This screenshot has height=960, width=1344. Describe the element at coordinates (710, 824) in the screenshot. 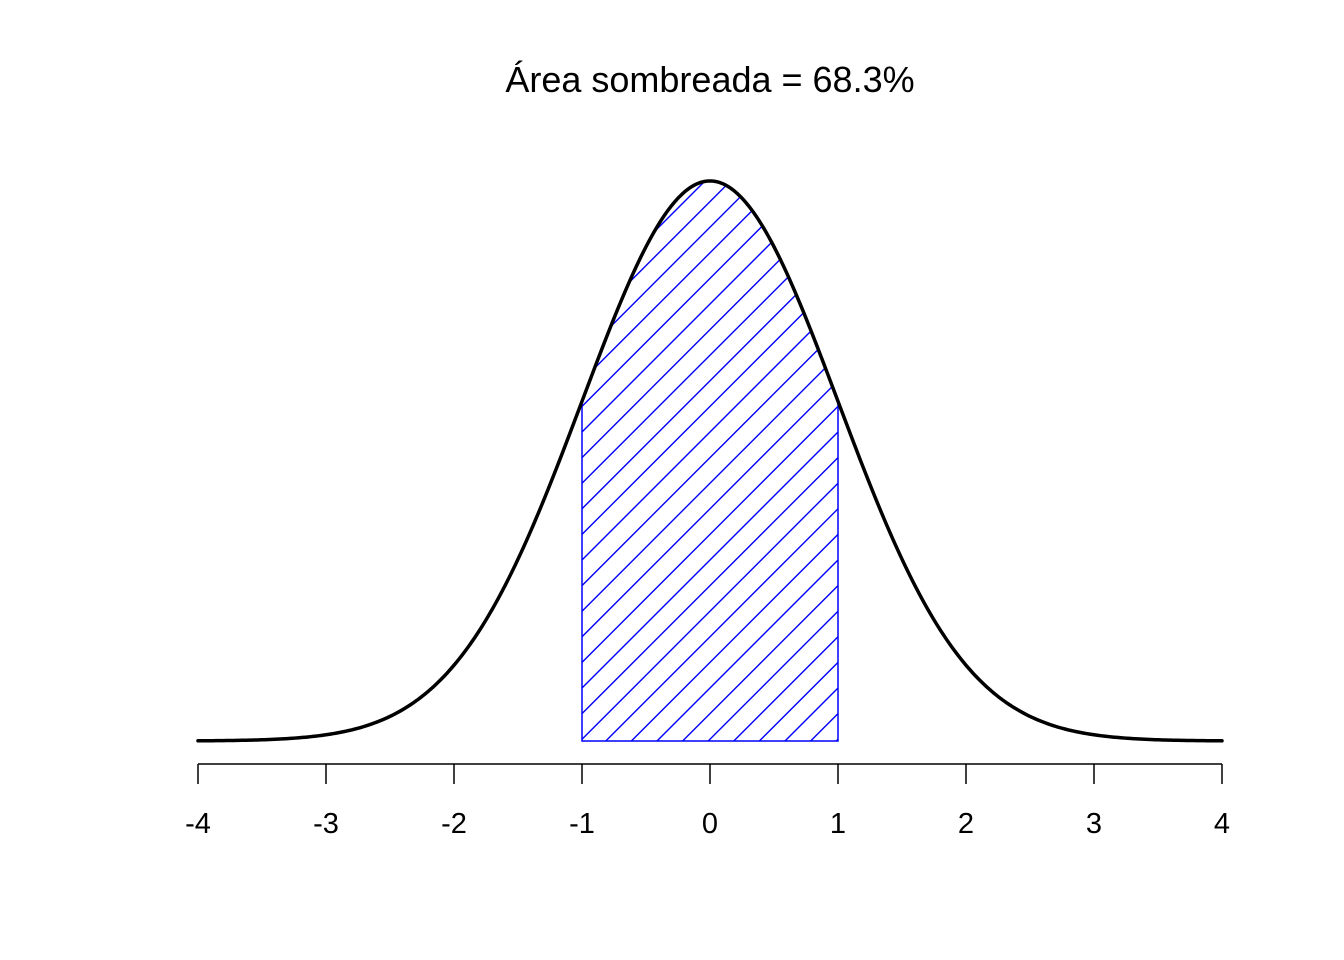

I see `x-tick-label: 0` at that location.